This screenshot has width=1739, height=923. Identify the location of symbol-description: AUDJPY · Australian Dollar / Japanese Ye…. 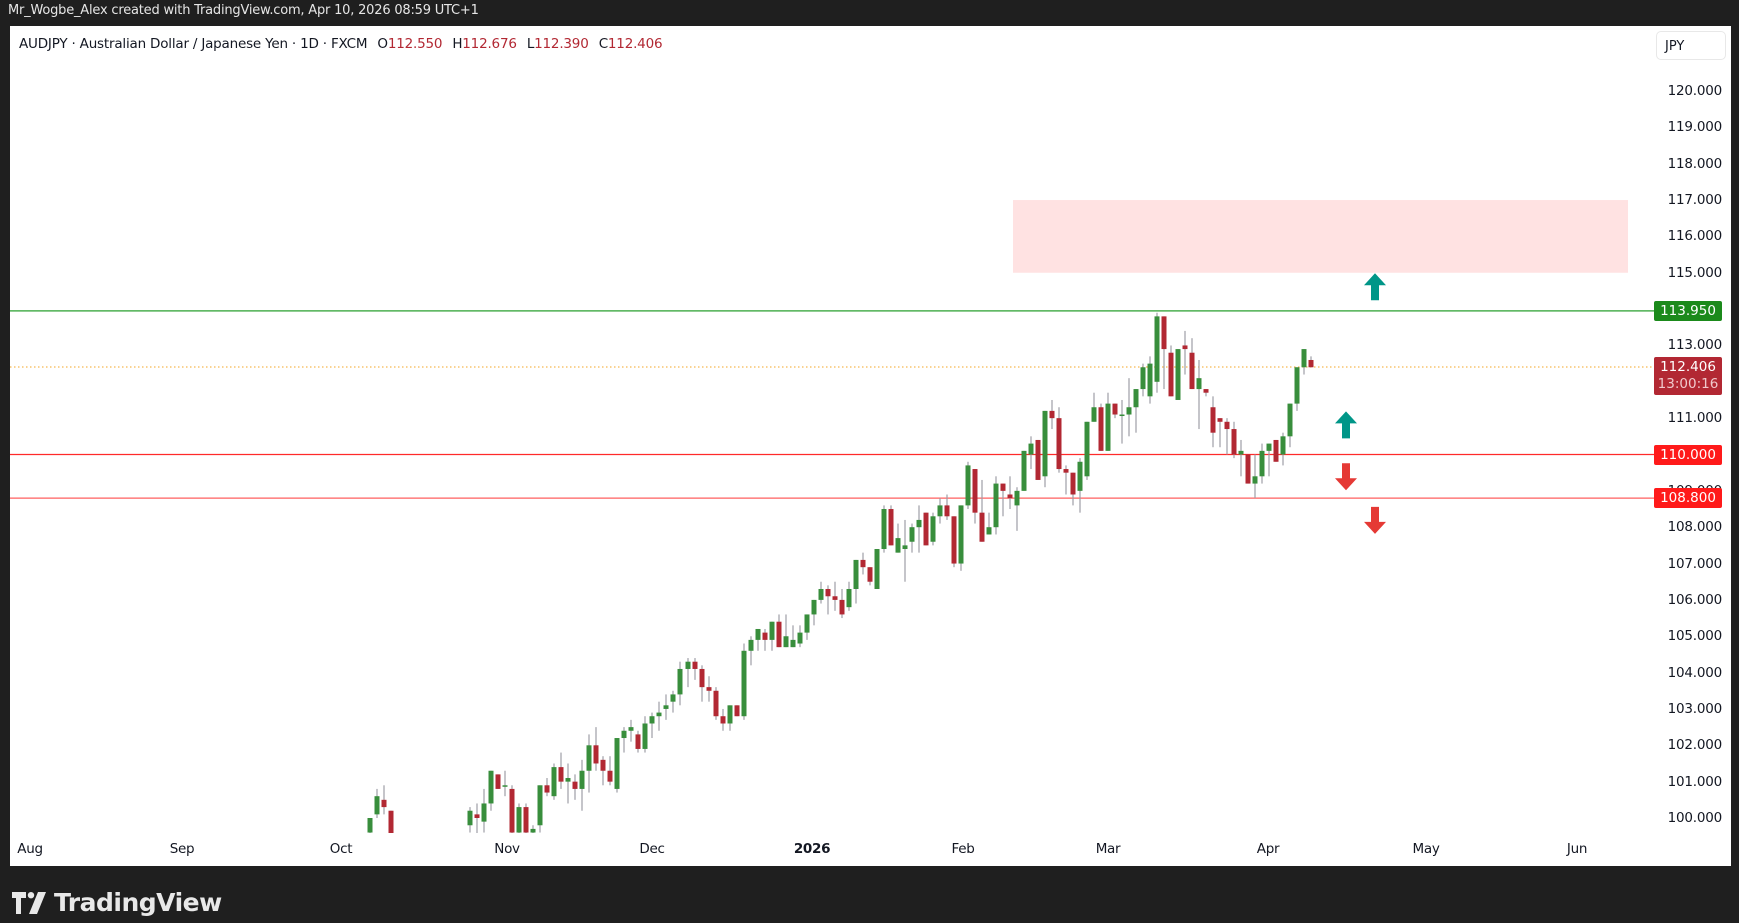
(193, 44).